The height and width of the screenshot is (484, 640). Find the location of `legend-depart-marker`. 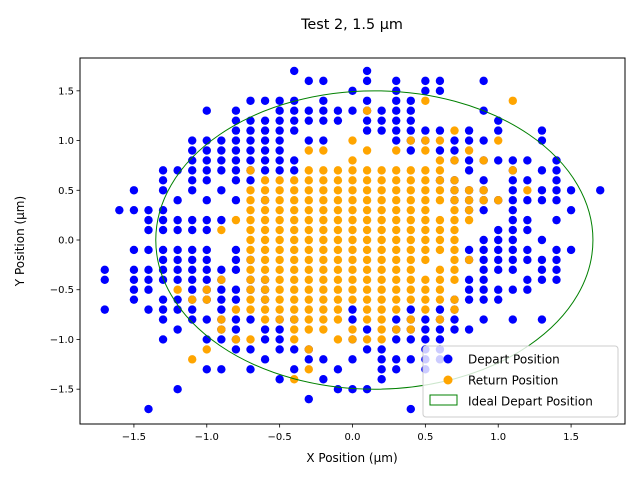

legend-depart-marker is located at coordinates (448, 359).